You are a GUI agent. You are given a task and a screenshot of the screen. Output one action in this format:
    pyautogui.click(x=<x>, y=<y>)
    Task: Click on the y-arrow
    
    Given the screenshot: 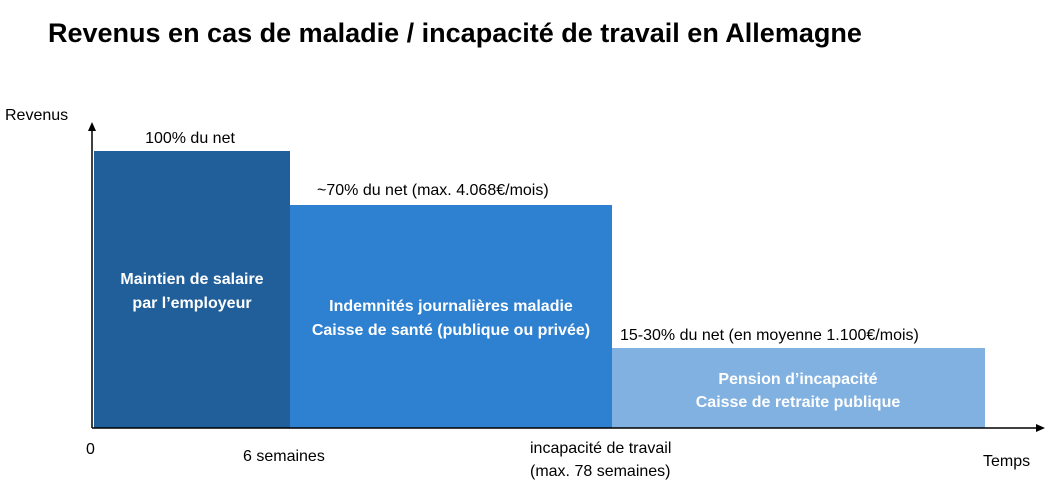 What is the action you would take?
    pyautogui.click(x=92, y=126)
    